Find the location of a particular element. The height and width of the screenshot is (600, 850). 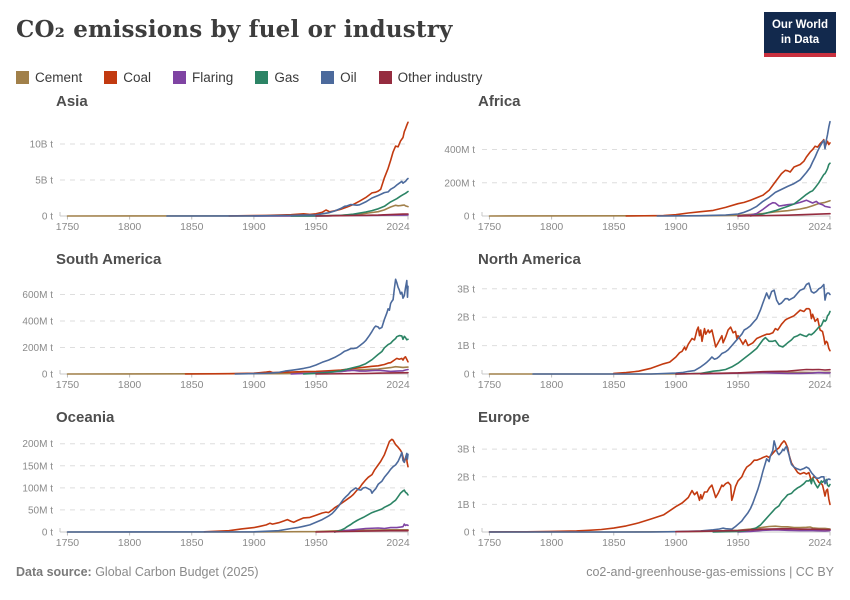

data-source: Data source: Global Carbon Budget (2025) is located at coordinates (137, 572).